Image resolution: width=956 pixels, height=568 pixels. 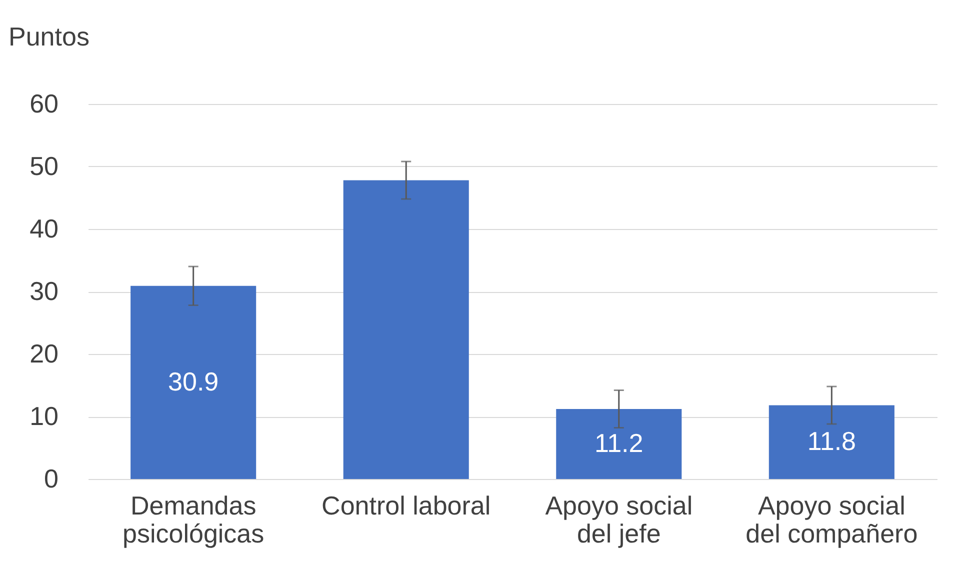 I want to click on data-label: 30.9, so click(x=193, y=381).